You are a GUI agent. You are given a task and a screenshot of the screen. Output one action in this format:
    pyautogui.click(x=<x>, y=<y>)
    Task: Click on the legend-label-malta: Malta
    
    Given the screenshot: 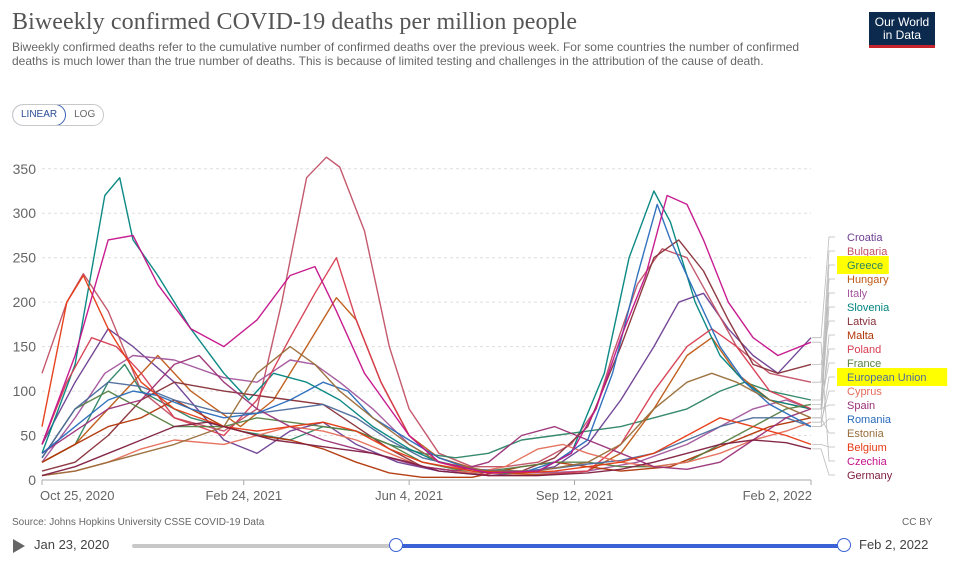 What is the action you would take?
    pyautogui.click(x=861, y=336)
    